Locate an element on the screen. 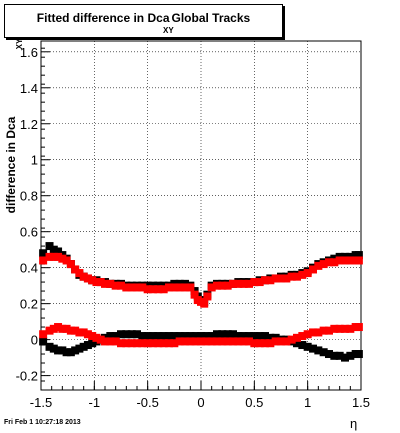  y-tick-label: 0 is located at coordinates (34, 340).